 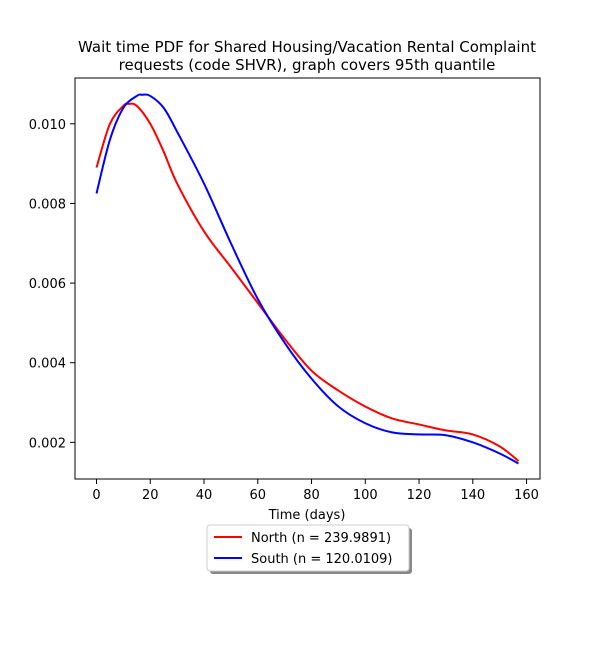 What do you see at coordinates (311, 495) in the screenshot?
I see `x-tick-label: 80` at bounding box center [311, 495].